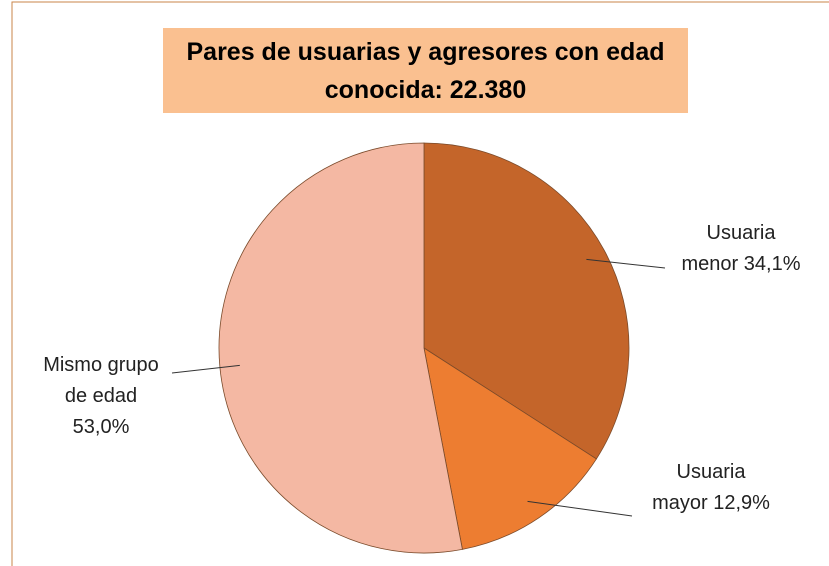  What do you see at coordinates (772, 264) in the screenshot?
I see `slice-value: 34,1%` at bounding box center [772, 264].